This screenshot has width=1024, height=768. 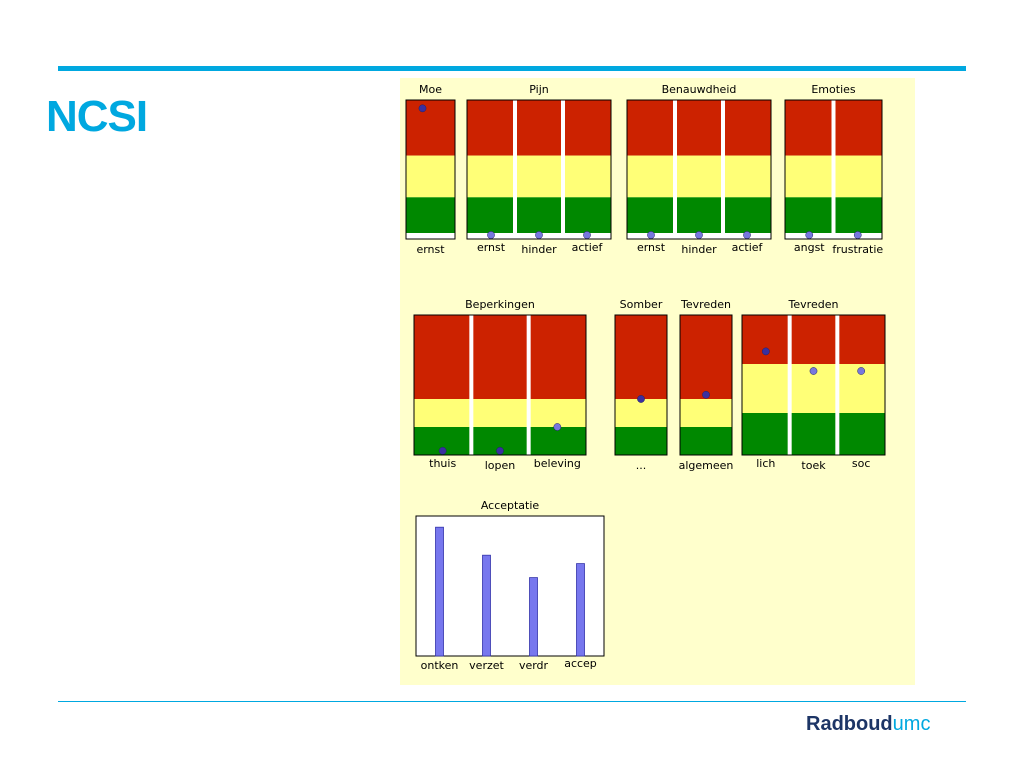 What do you see at coordinates (580, 663) in the screenshot?
I see `acceptatie-tick-label: accep` at bounding box center [580, 663].